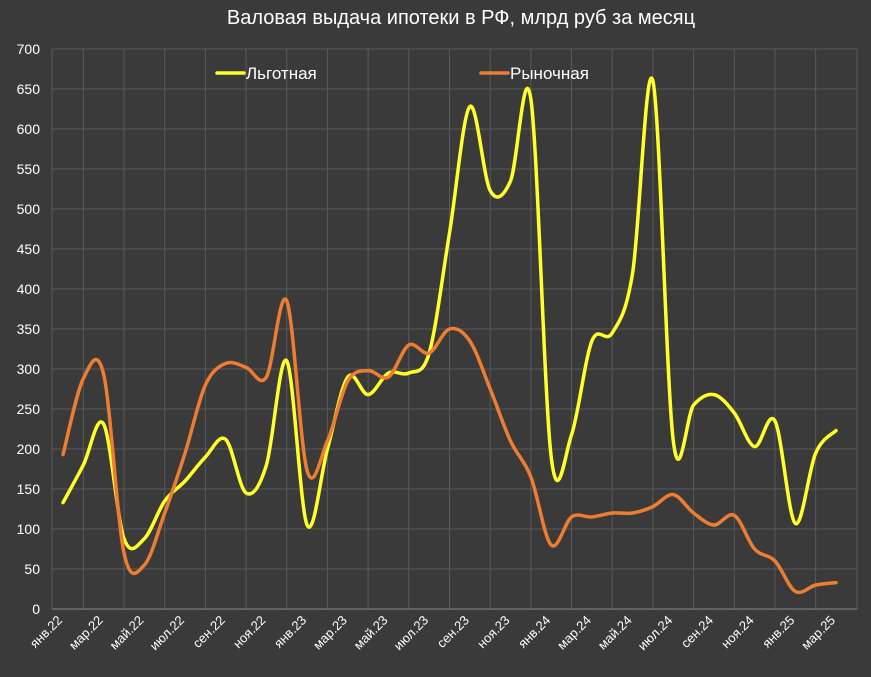 This screenshot has width=871, height=677. Describe the element at coordinates (32, 569) in the screenshot. I see `y-tick-label: 50` at that location.